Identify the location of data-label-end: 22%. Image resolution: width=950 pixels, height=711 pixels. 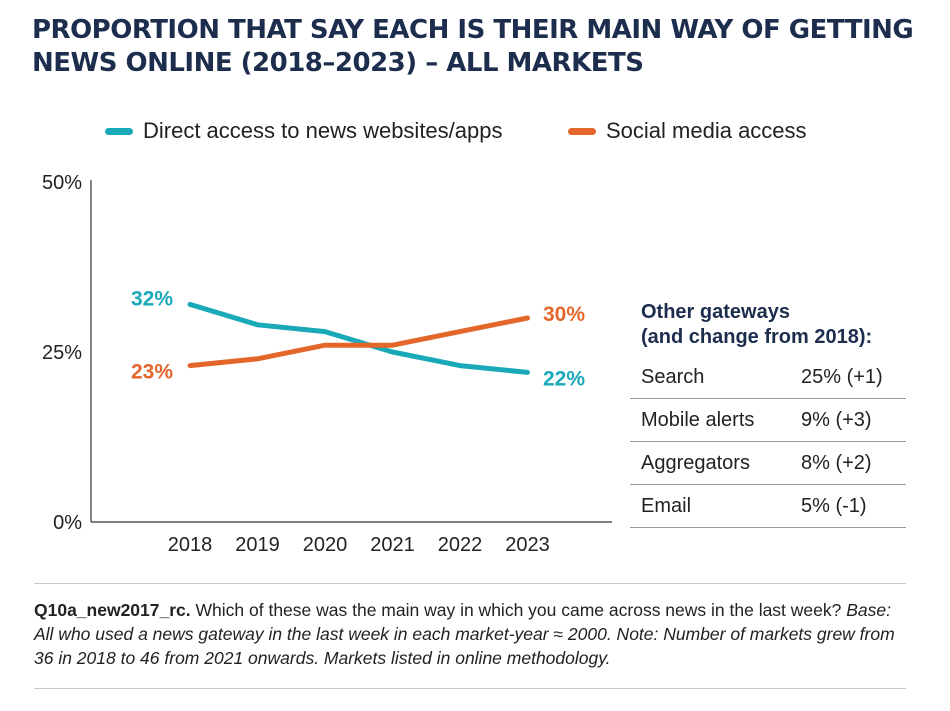
(564, 378).